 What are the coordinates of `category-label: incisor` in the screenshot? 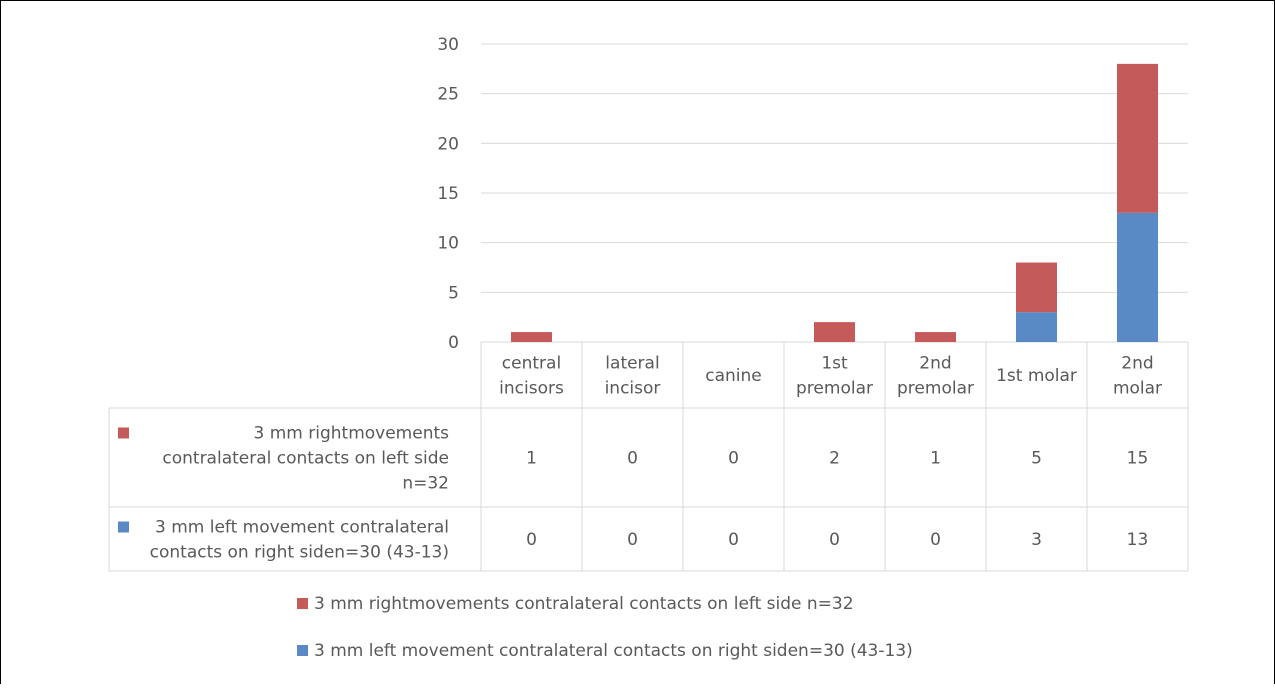 It's located at (633, 389).